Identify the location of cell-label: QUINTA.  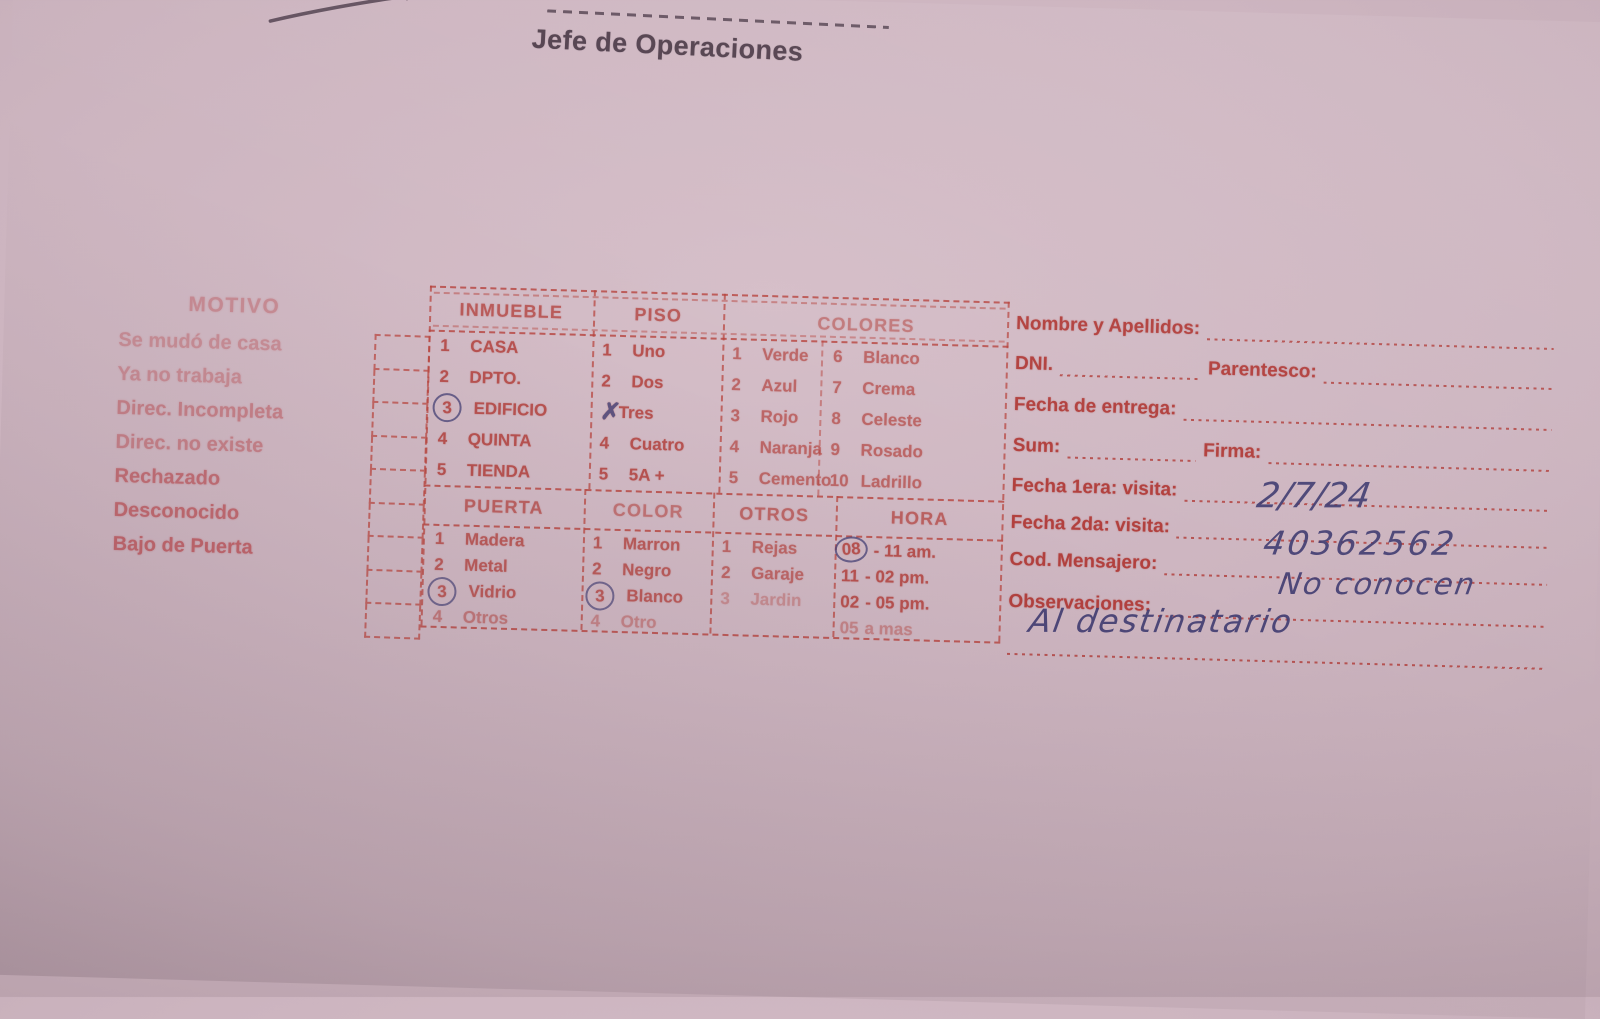
(499, 439).